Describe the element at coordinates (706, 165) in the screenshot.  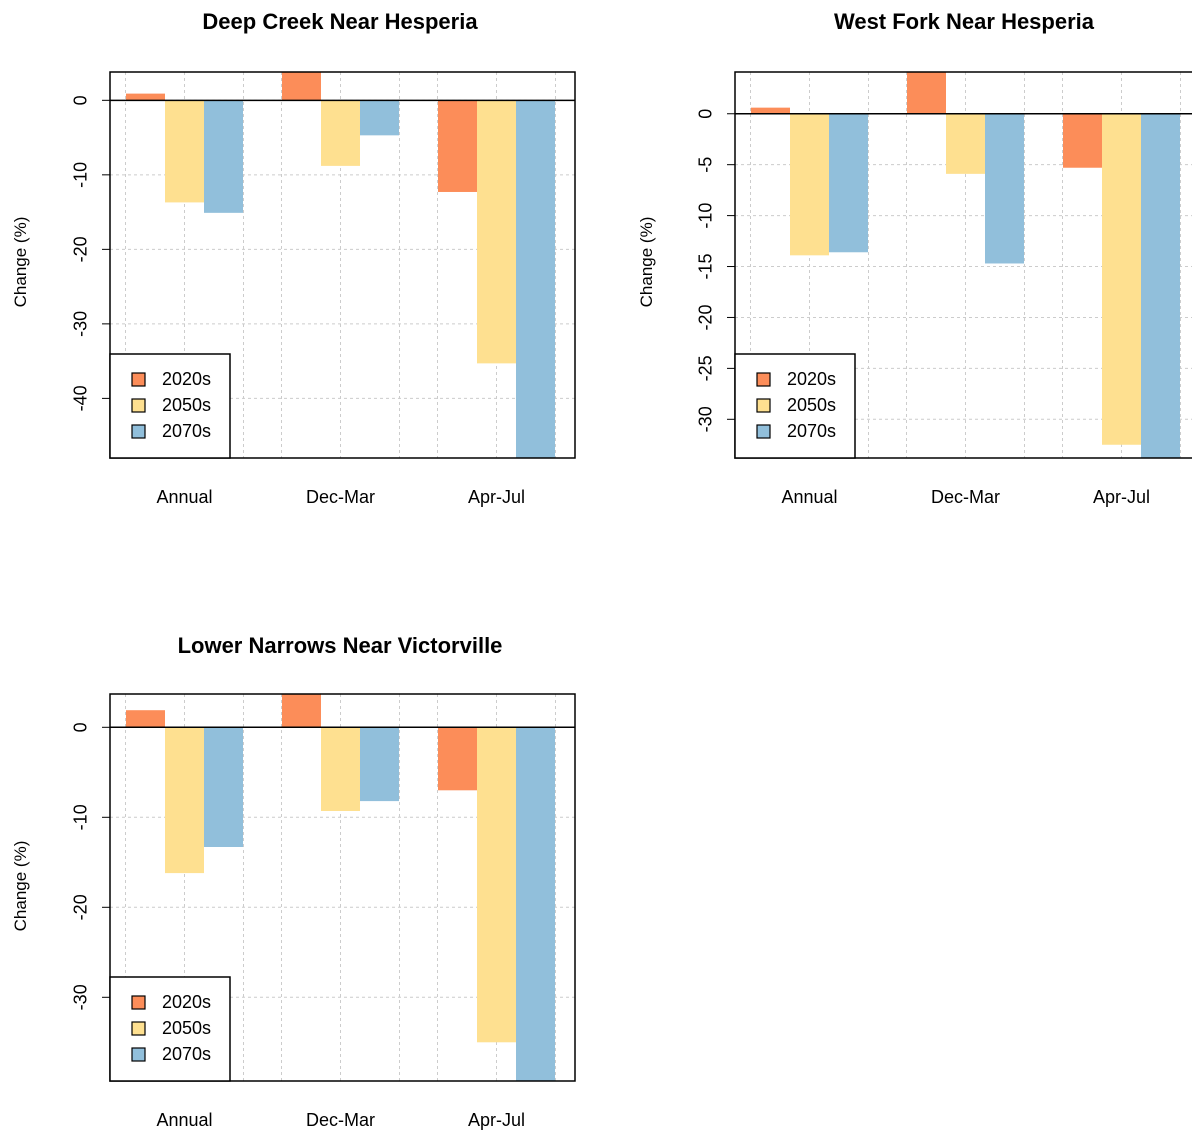
I see `y-tick-label: -5` at that location.